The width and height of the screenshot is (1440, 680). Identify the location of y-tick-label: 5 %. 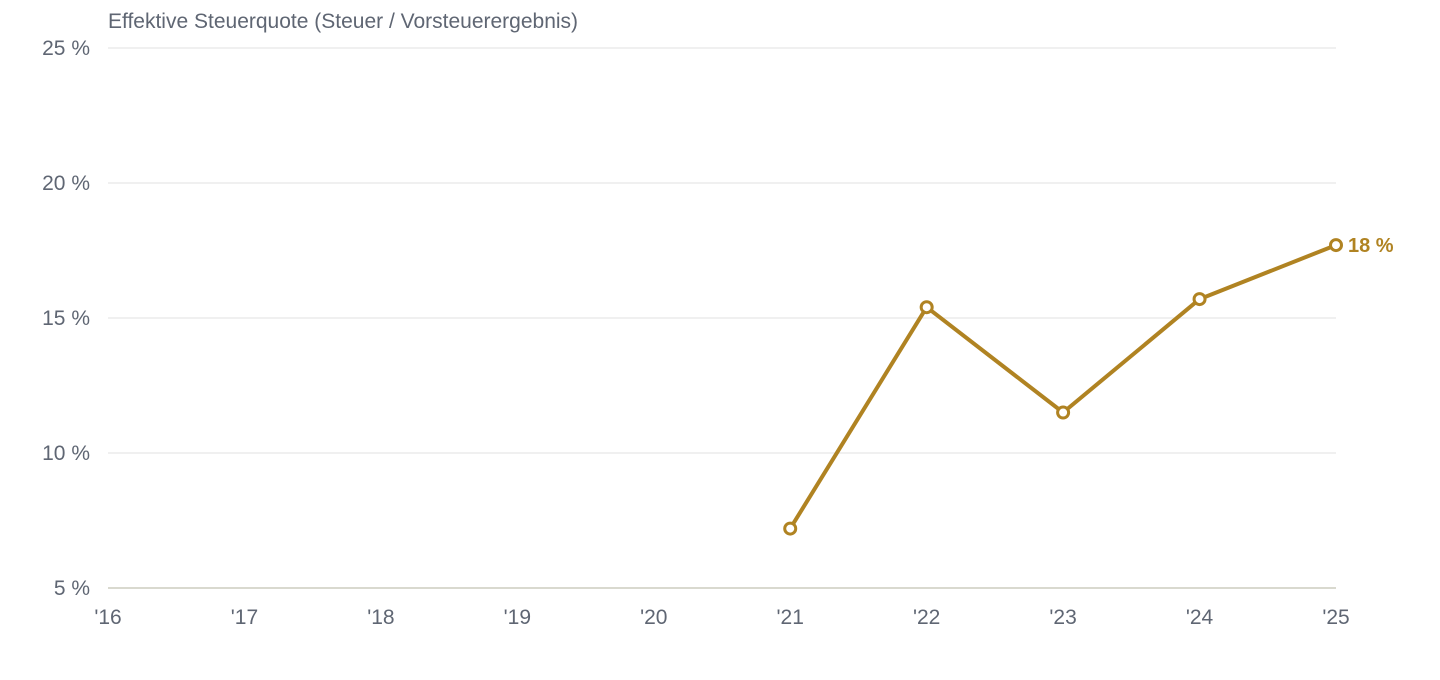
(72, 588).